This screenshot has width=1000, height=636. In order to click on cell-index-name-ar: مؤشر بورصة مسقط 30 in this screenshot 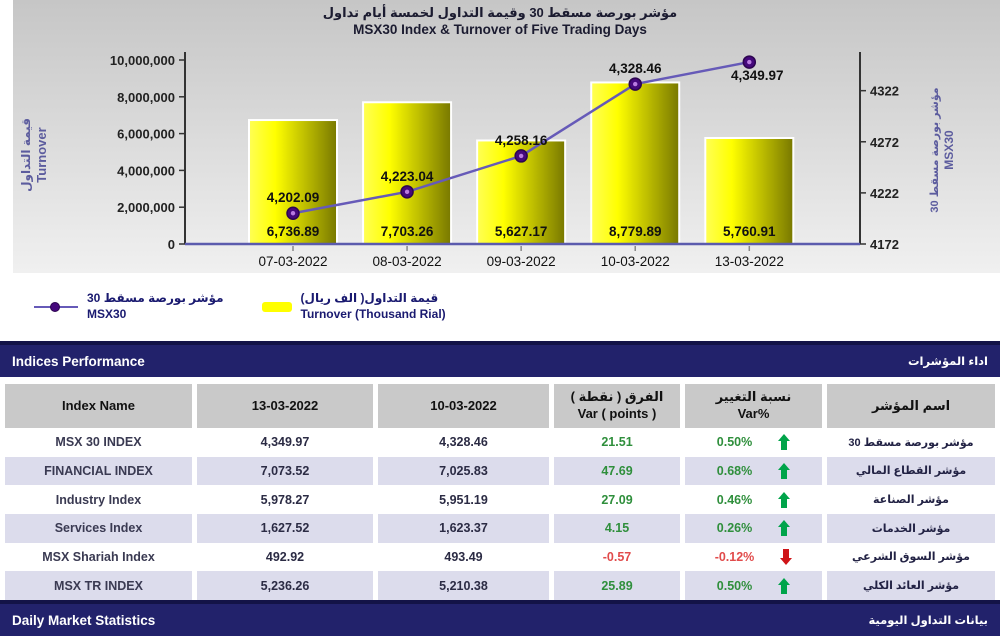, I will do `click(911, 442)`.